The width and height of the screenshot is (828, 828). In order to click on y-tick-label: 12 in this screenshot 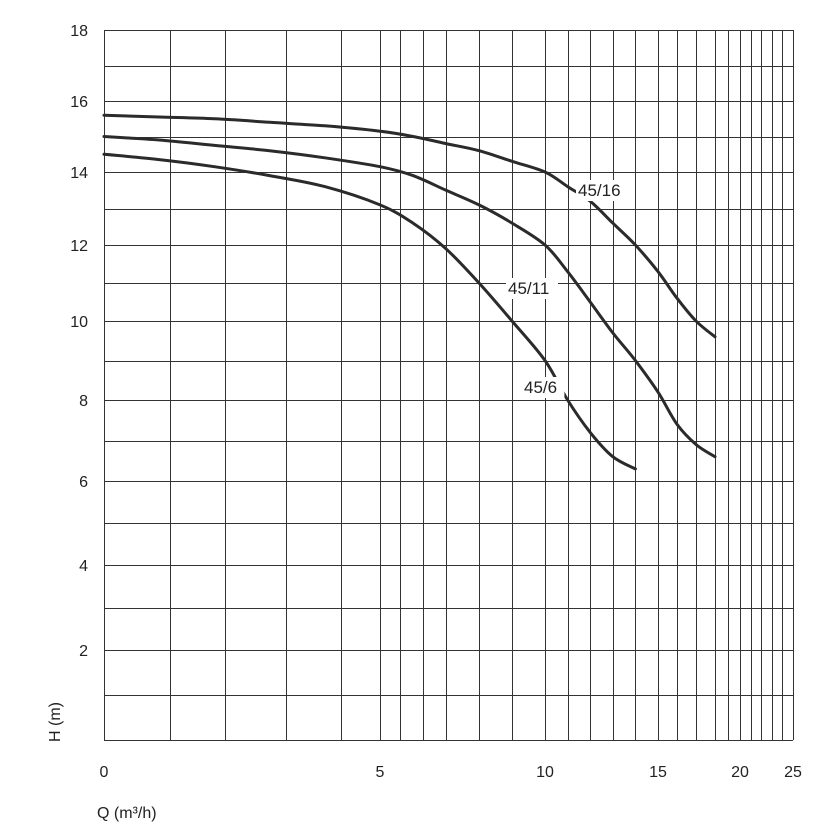, I will do `click(79, 246)`.